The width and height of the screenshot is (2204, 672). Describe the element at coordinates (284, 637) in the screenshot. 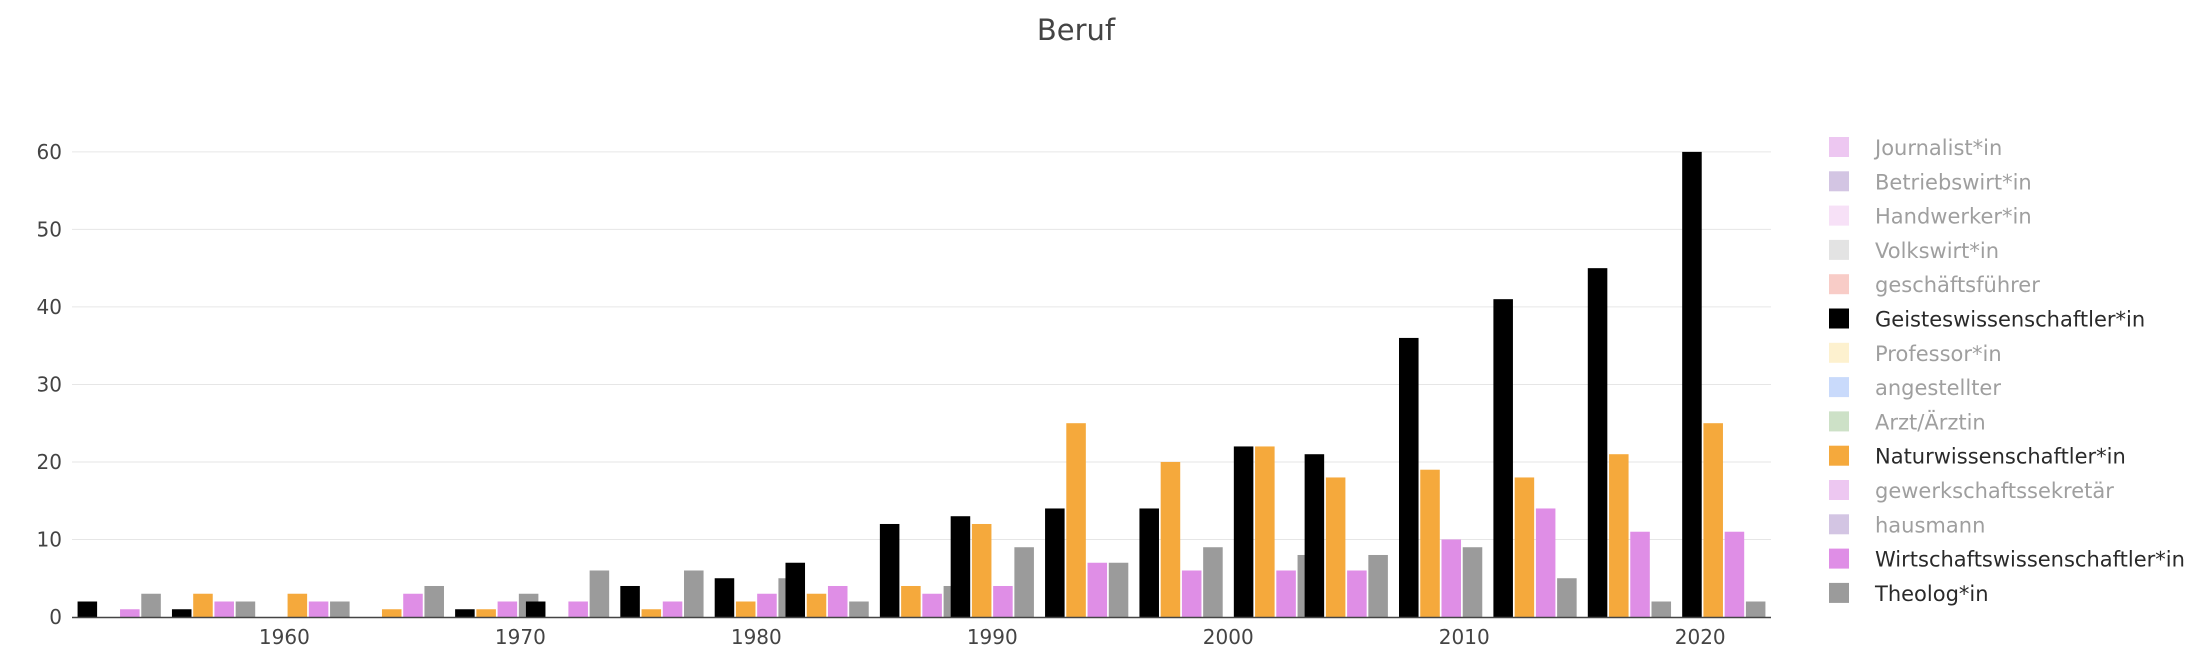

I see `x-tick-label: 1960` at that location.